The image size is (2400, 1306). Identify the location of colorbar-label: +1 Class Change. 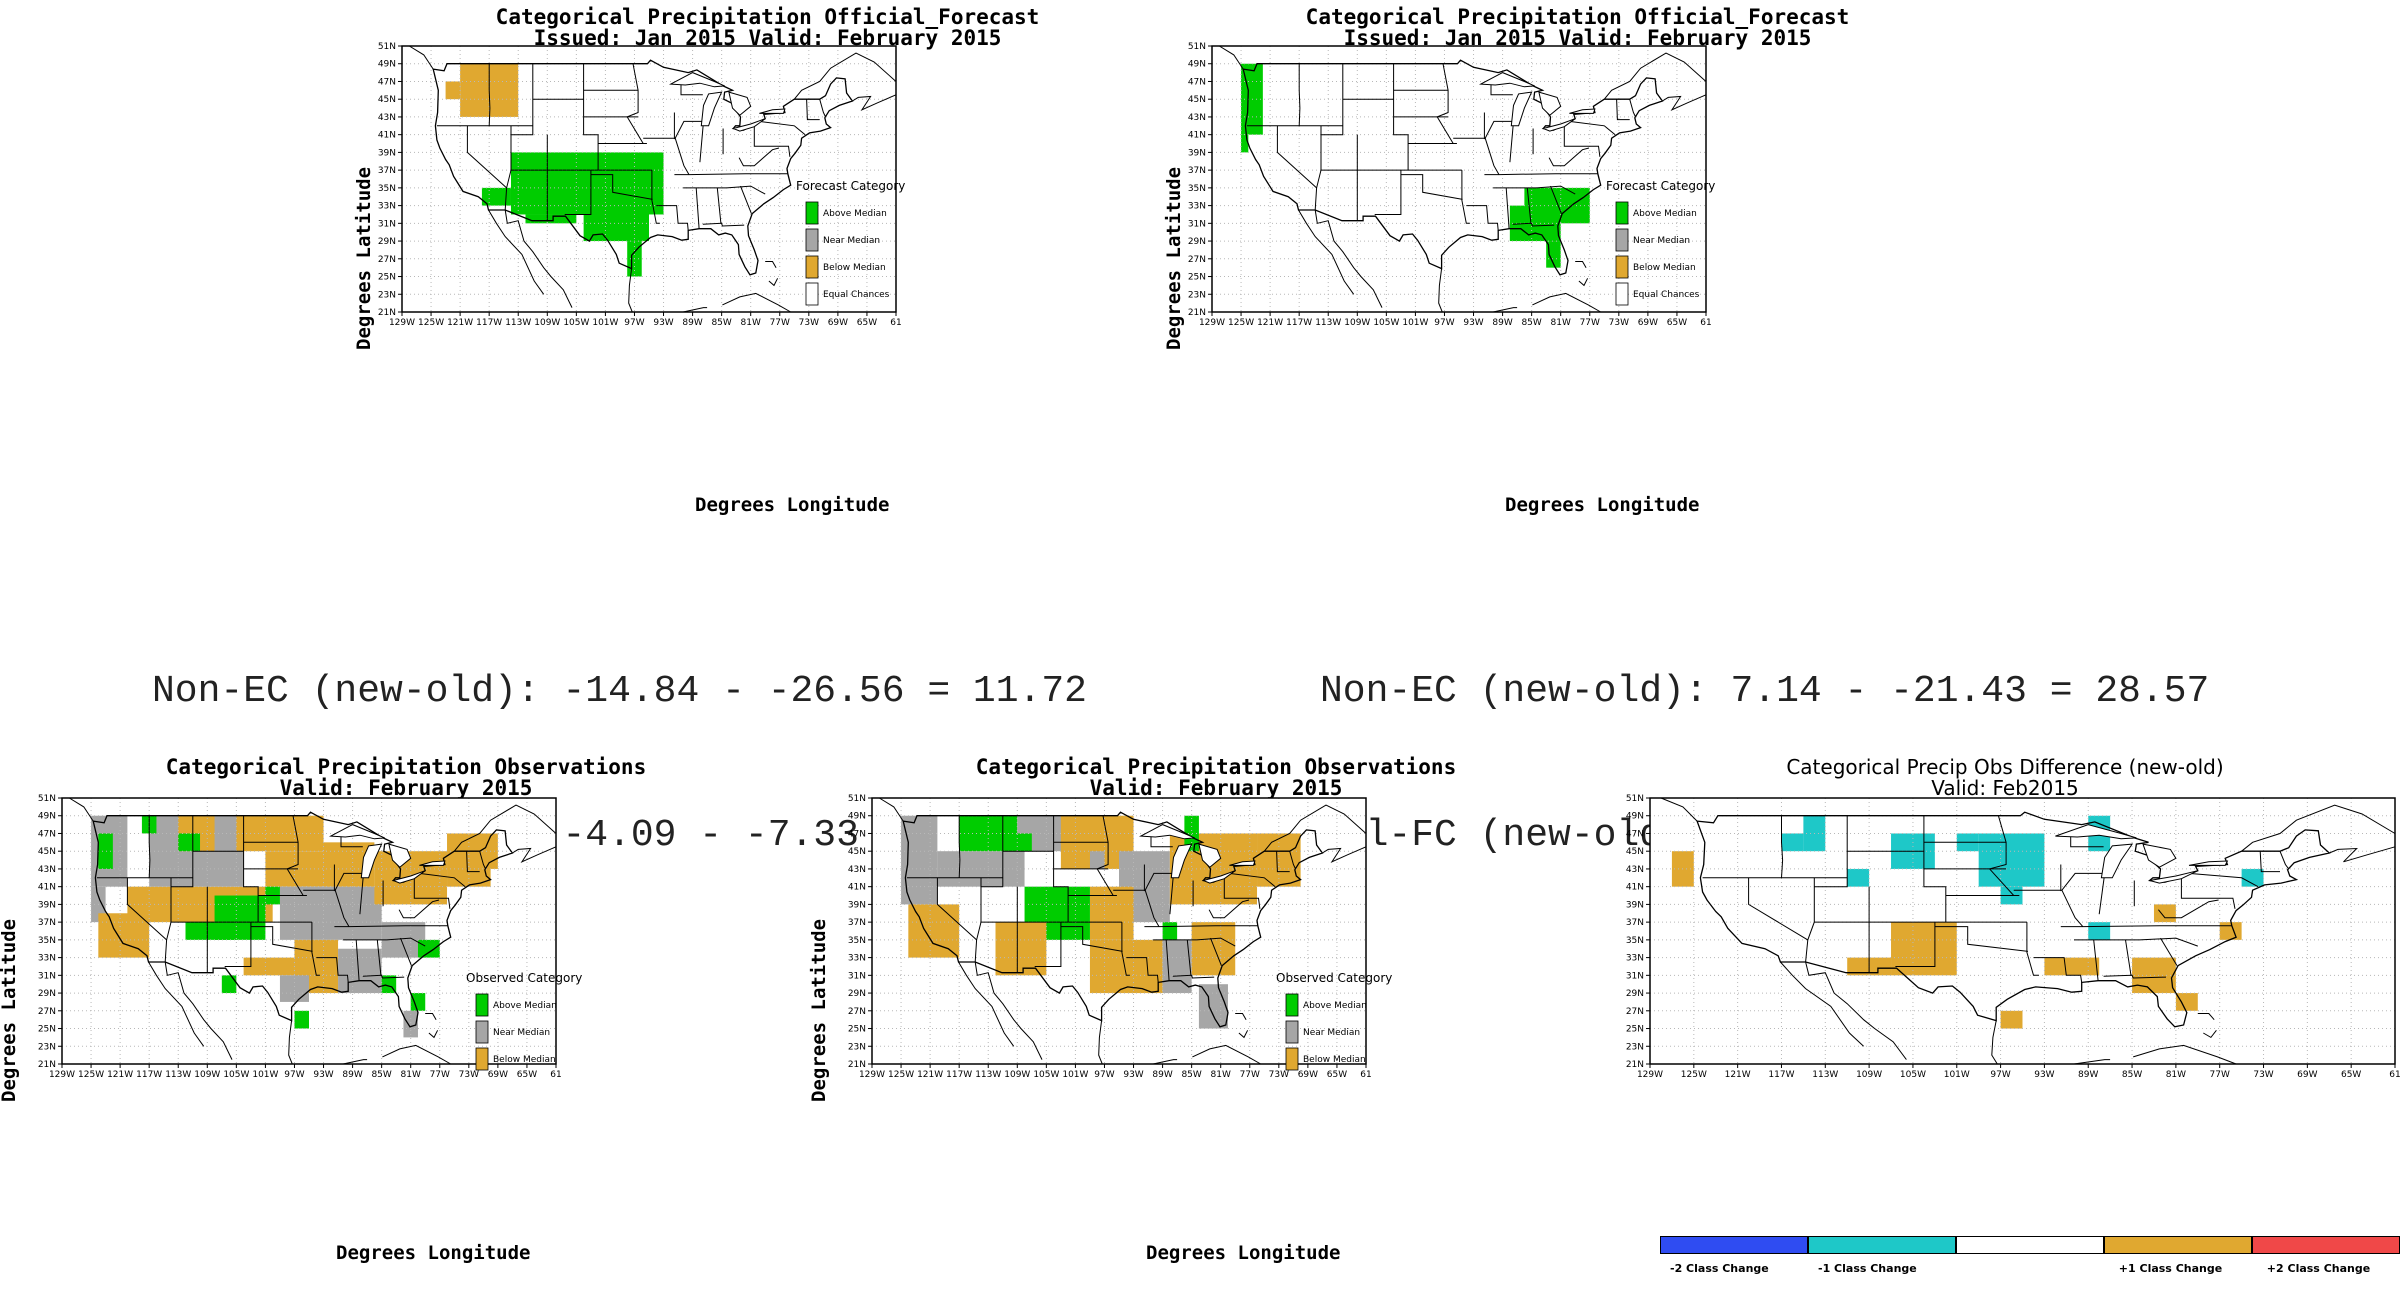
(2170, 1268).